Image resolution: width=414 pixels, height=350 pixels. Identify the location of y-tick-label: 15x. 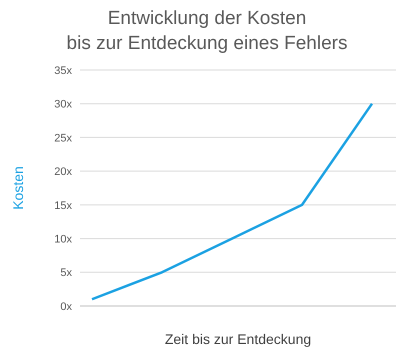
(63, 206).